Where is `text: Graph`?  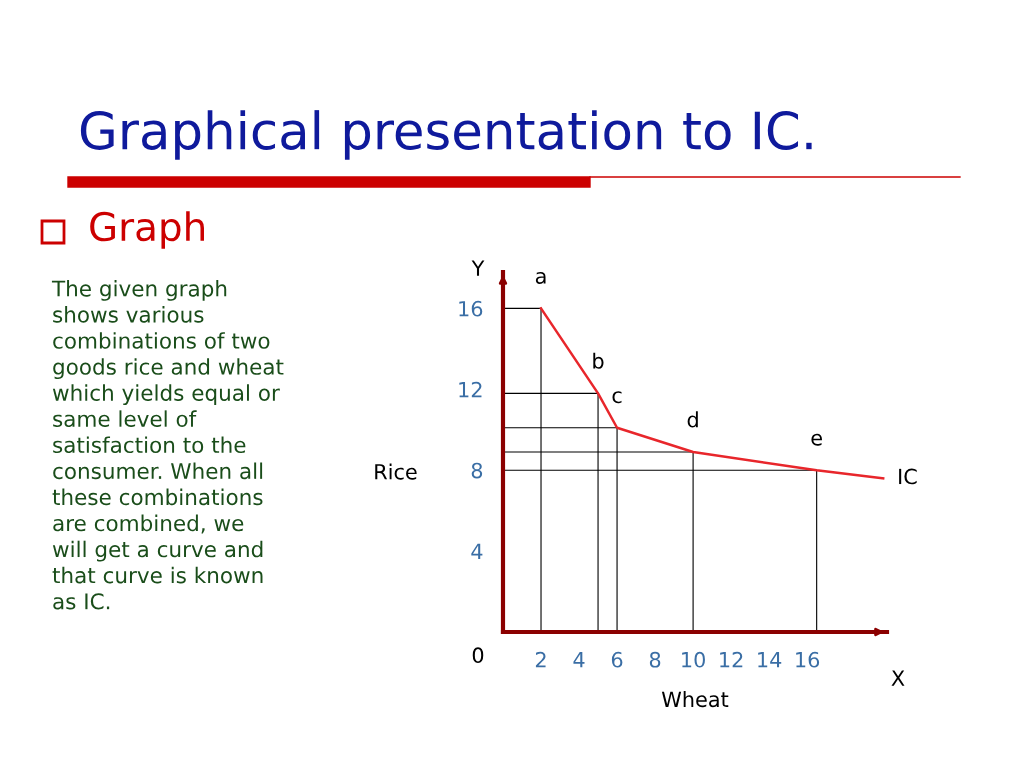 text: Graph is located at coordinates (147, 230).